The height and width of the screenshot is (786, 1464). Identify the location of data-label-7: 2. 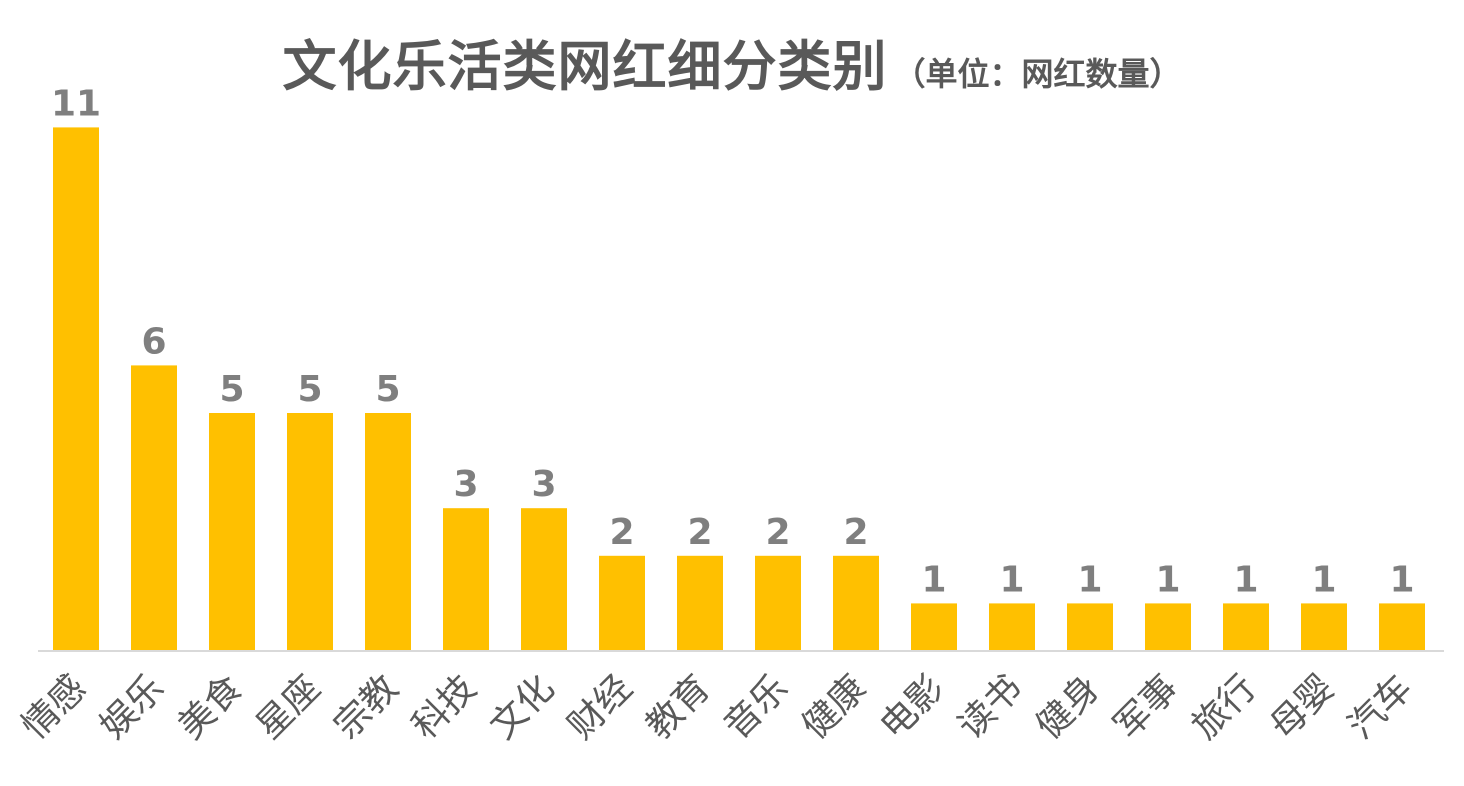
(621, 532).